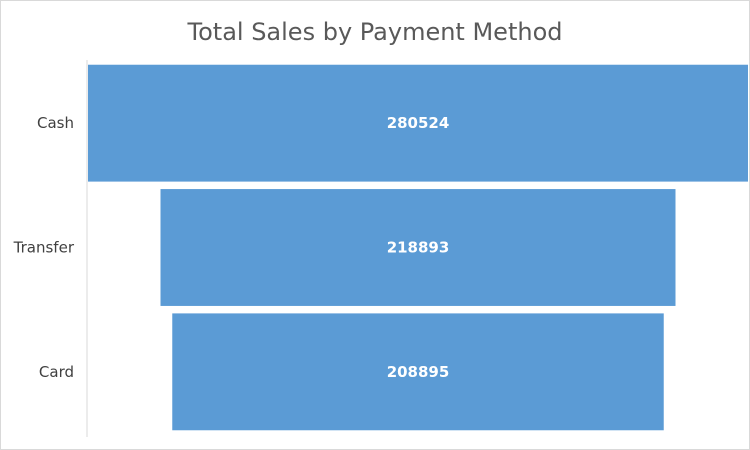 Image resolution: width=750 pixels, height=450 pixels. Describe the element at coordinates (375, 32) in the screenshot. I see `chart-title: Total Sales by Payment Method` at that location.